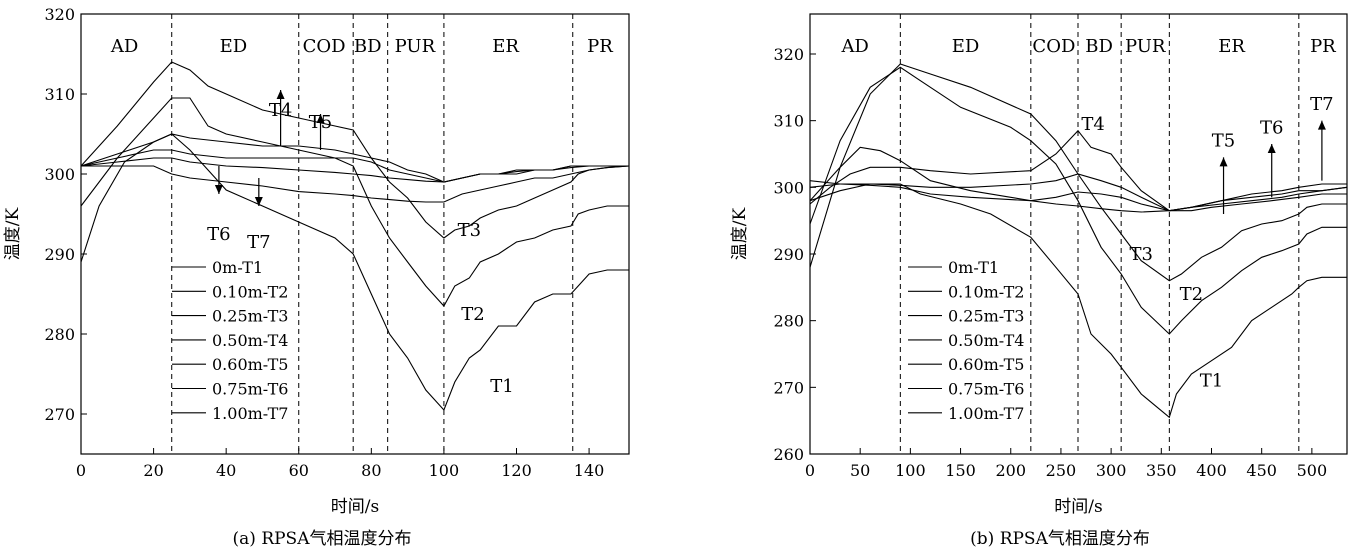 The height and width of the screenshot is (556, 1358). I want to click on x-tick-label: 450, so click(1261, 470).